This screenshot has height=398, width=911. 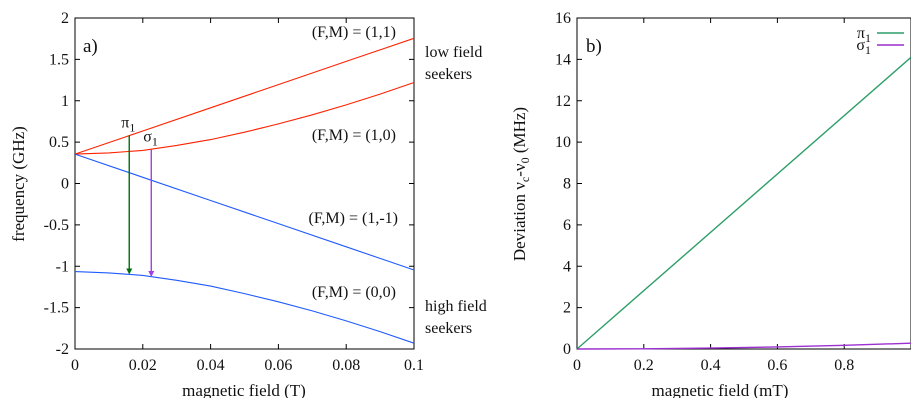 What do you see at coordinates (211, 365) in the screenshot?
I see `x-tick-label-a: 0.04` at bounding box center [211, 365].